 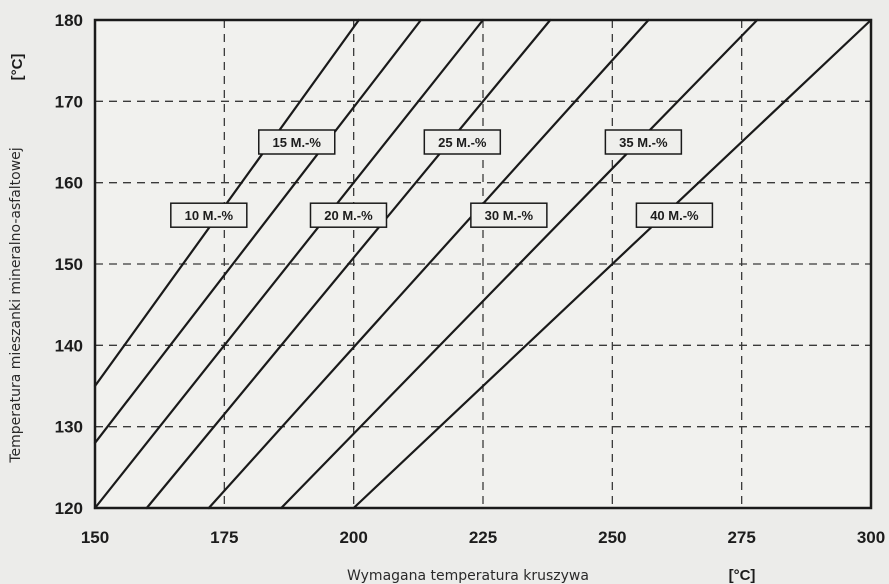 I want to click on x-tick-label-2: 200, so click(x=353, y=537).